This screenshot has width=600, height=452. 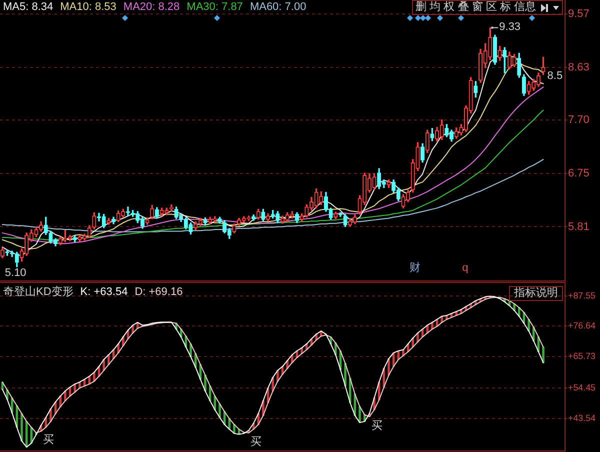 What do you see at coordinates (579, 120) in the screenshot?
I see `y-tick-label: 7.70` at bounding box center [579, 120].